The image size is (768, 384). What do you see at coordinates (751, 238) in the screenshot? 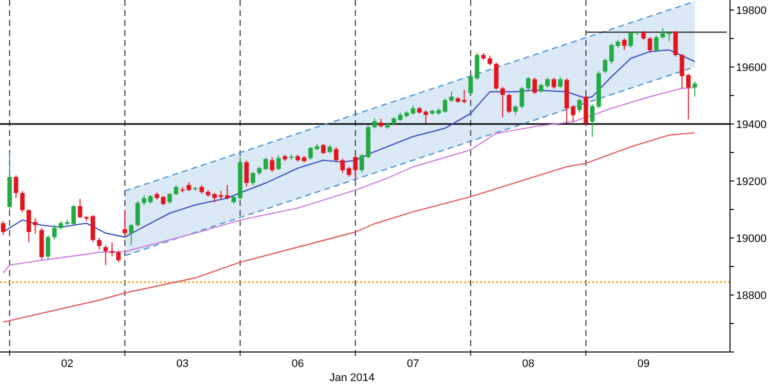
I see `y-tick-label: 19000` at bounding box center [751, 238].